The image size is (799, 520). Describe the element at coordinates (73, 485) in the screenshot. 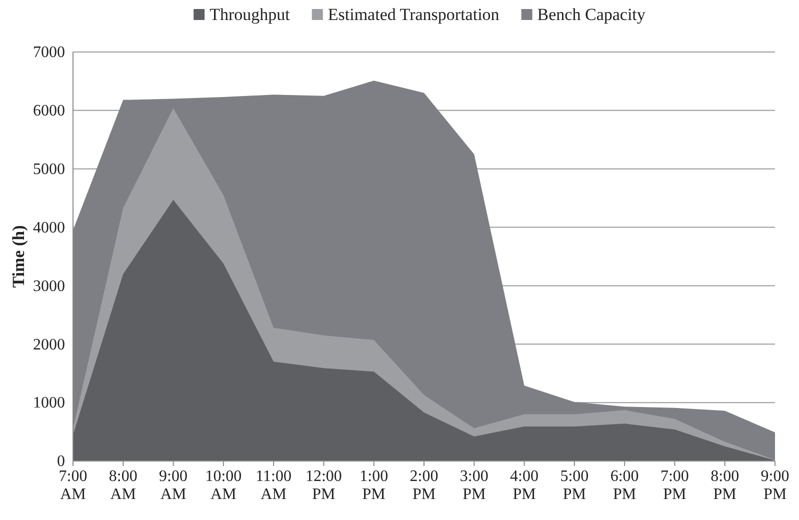

I see `x-tick-label: 7:00 AM` at that location.